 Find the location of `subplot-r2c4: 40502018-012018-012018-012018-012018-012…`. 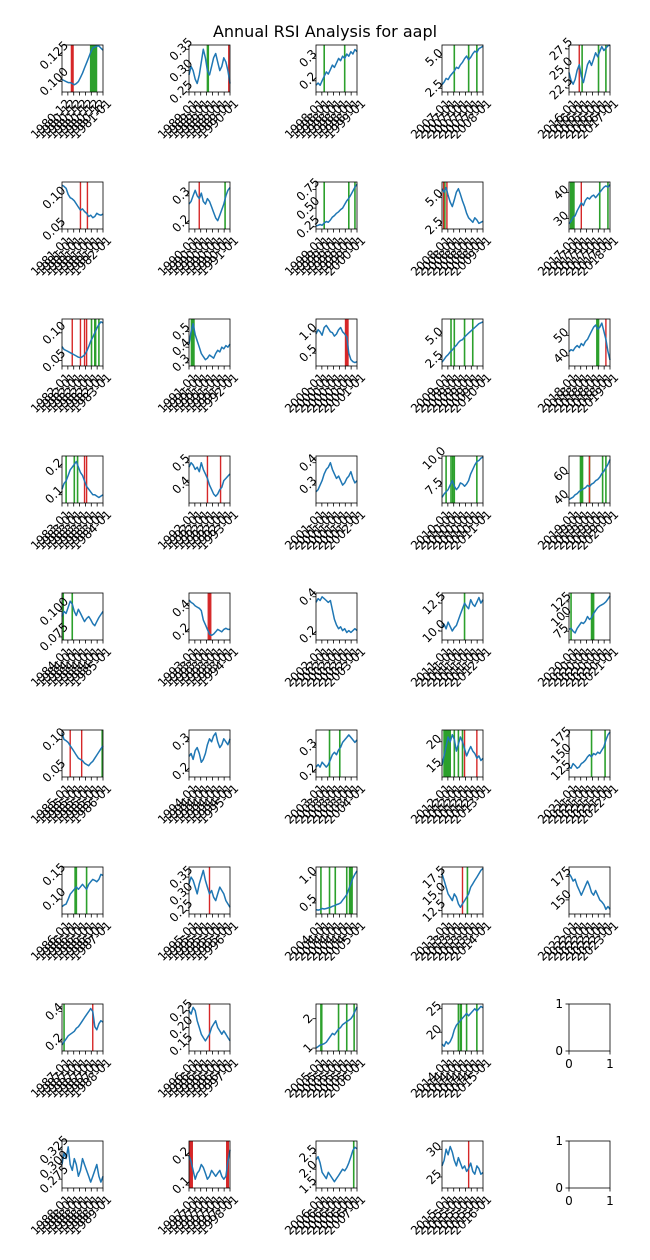

subplot-r2c4: 40502018-012018-012018-012018-012018-012… is located at coordinates (578, 367).